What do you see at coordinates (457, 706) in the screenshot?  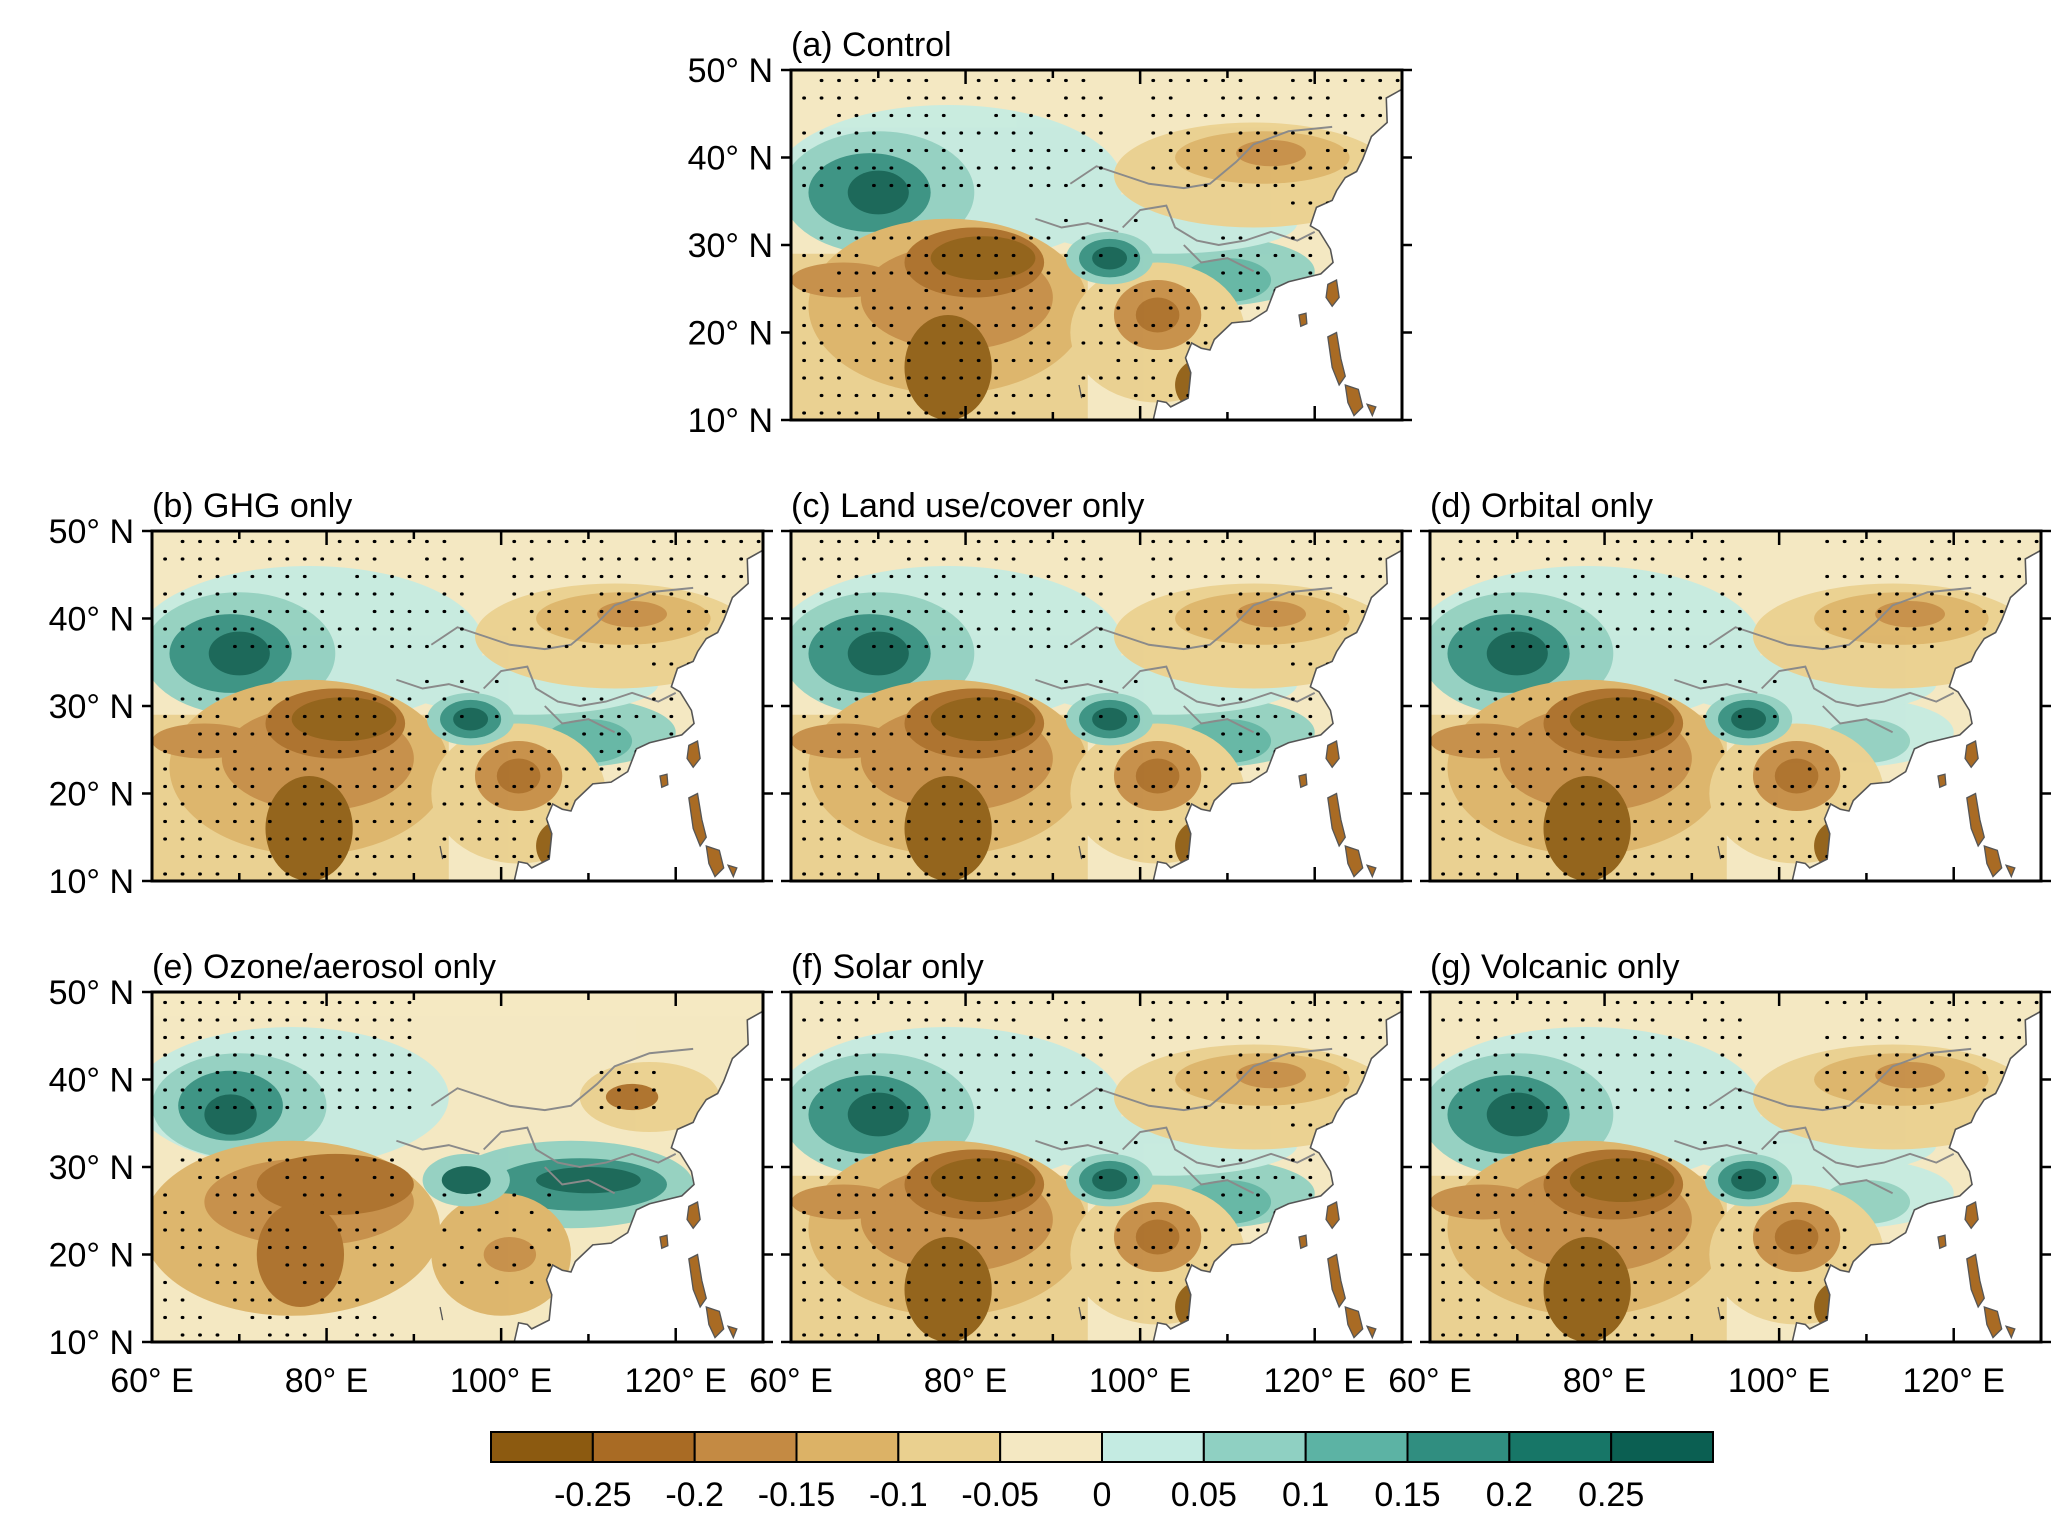 I see `axis-ticks` at bounding box center [457, 706].